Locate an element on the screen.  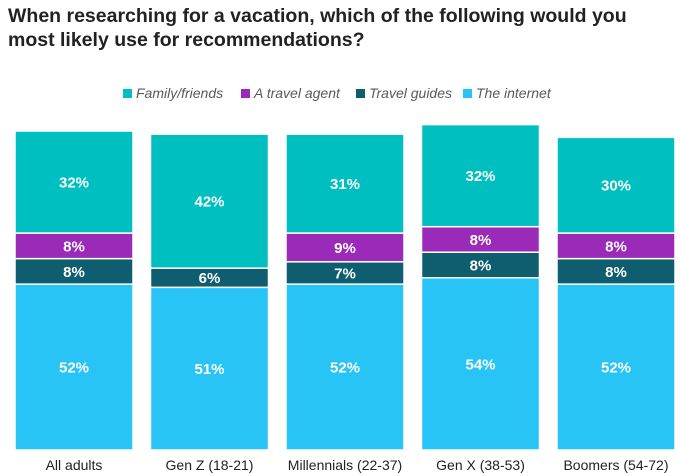
legend-label-the-internet: The internet is located at coordinates (514, 93).